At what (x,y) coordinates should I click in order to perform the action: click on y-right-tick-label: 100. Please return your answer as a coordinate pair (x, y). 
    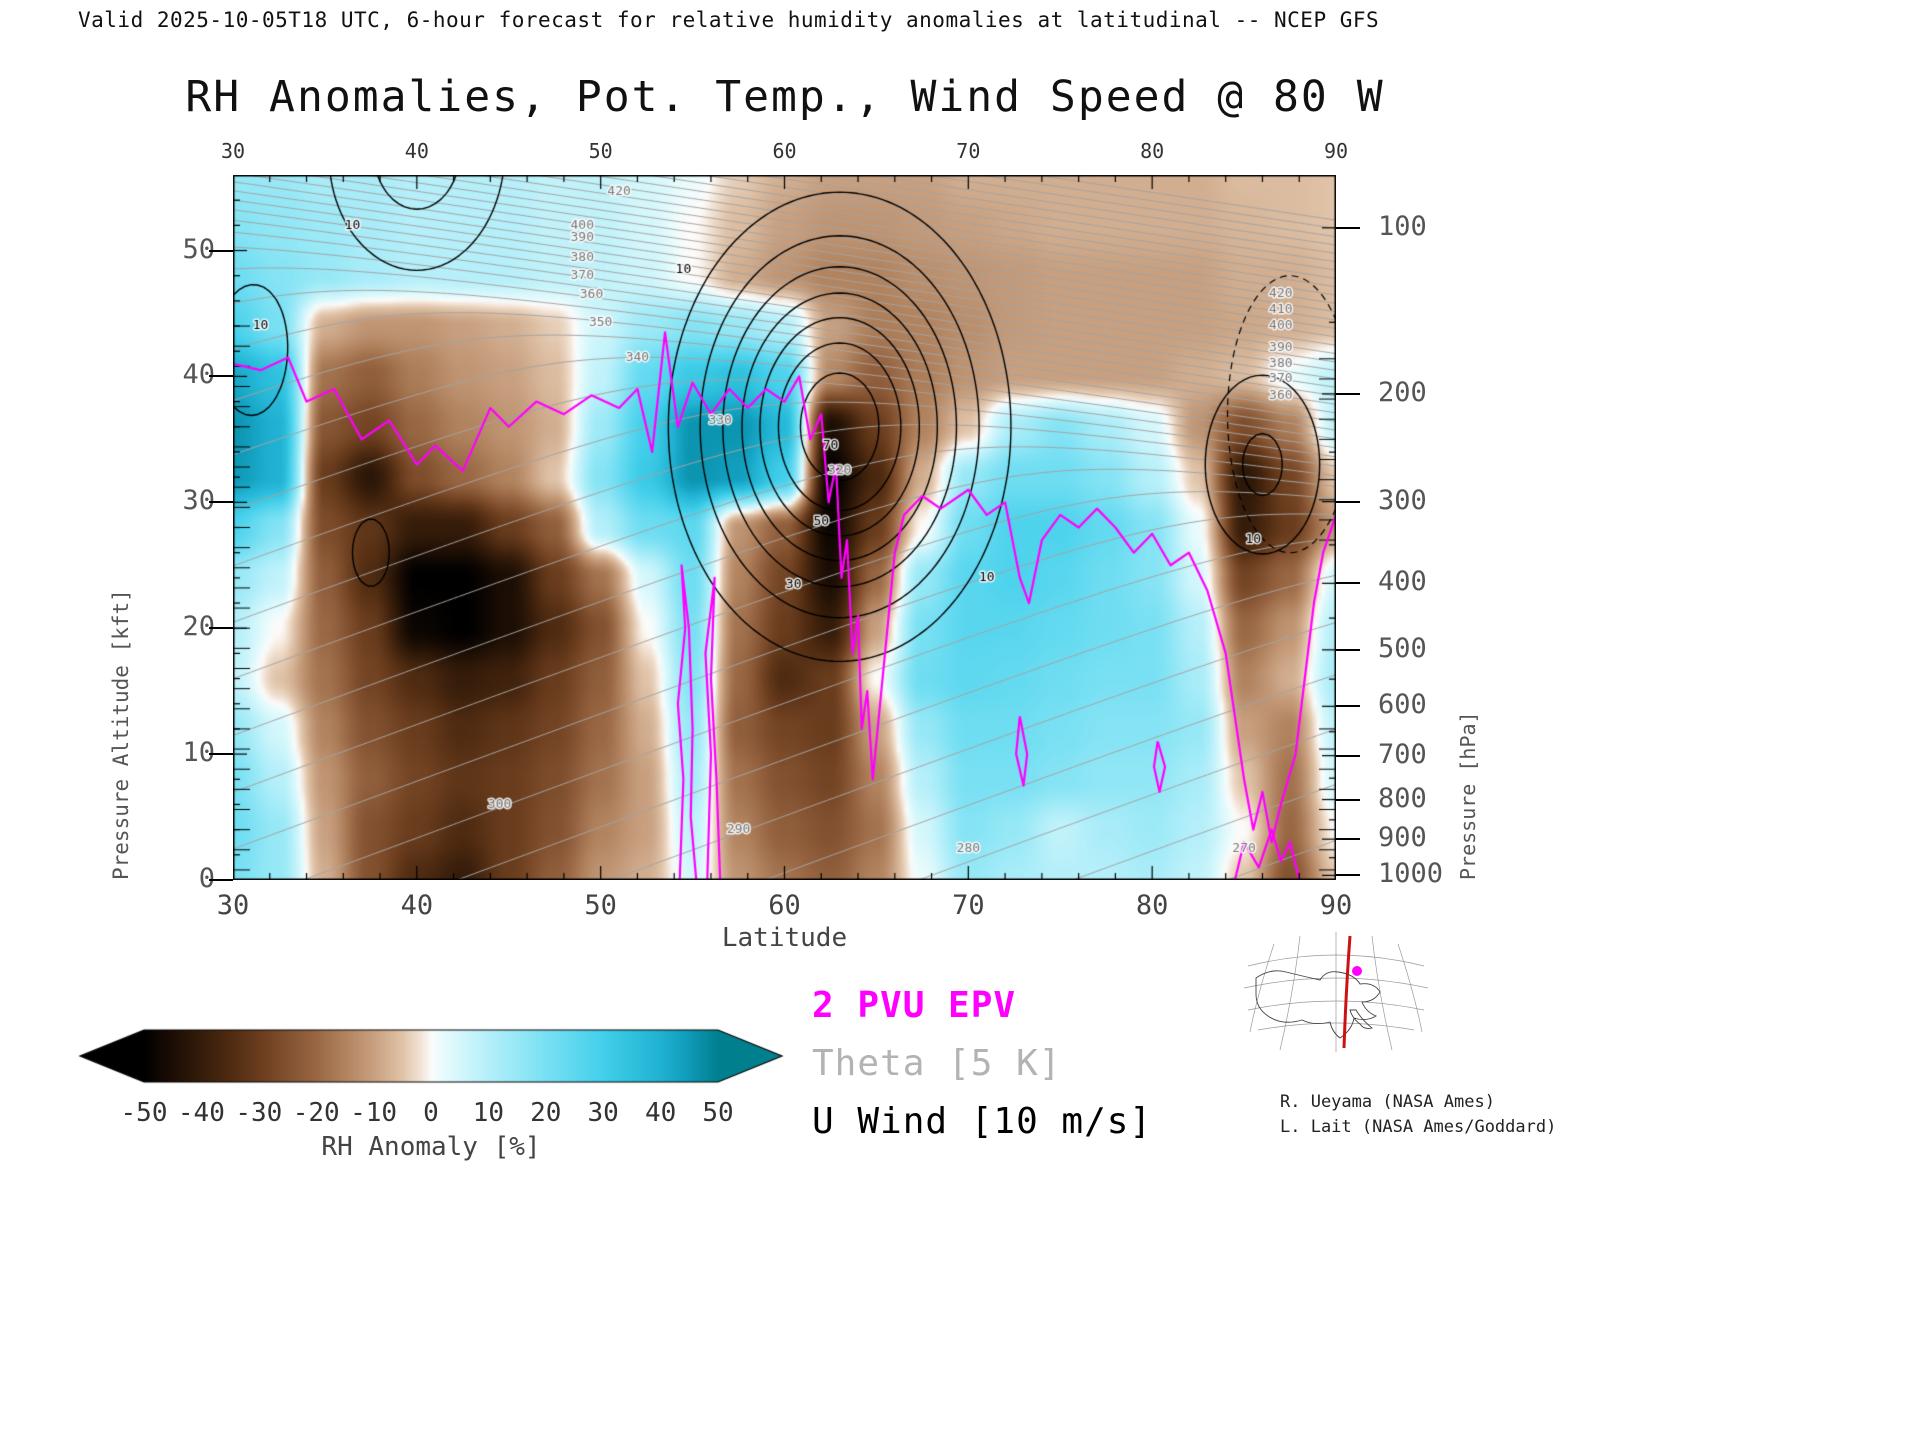
    Looking at the image, I should click on (1402, 226).